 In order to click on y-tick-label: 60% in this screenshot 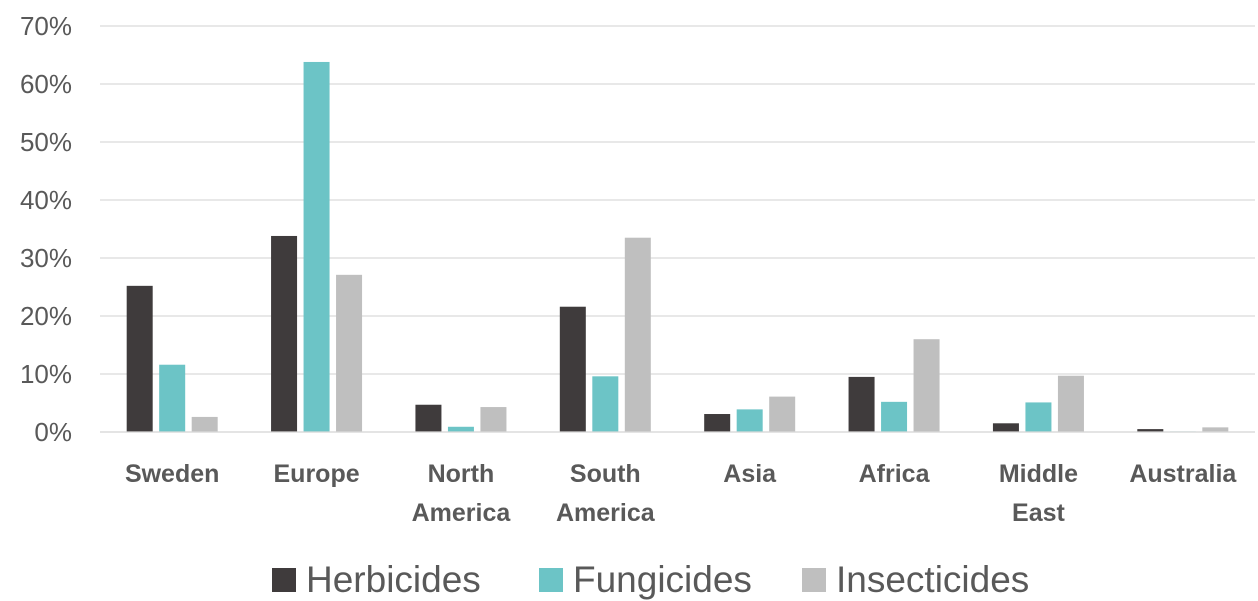, I will do `click(46, 84)`.